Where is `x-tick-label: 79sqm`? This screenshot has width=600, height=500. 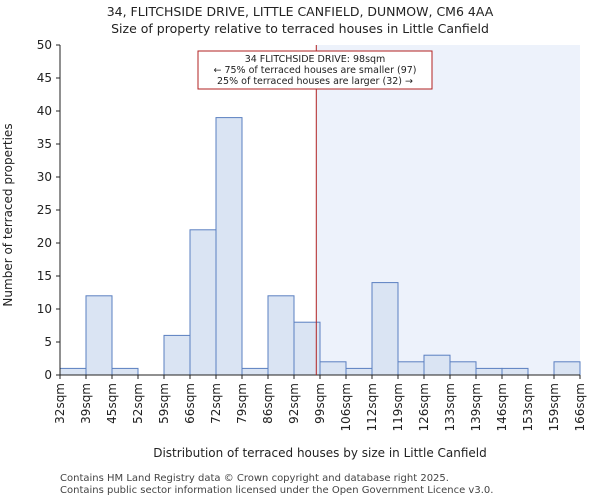
x-tick-label: 79sqm is located at coordinates (242, 403).